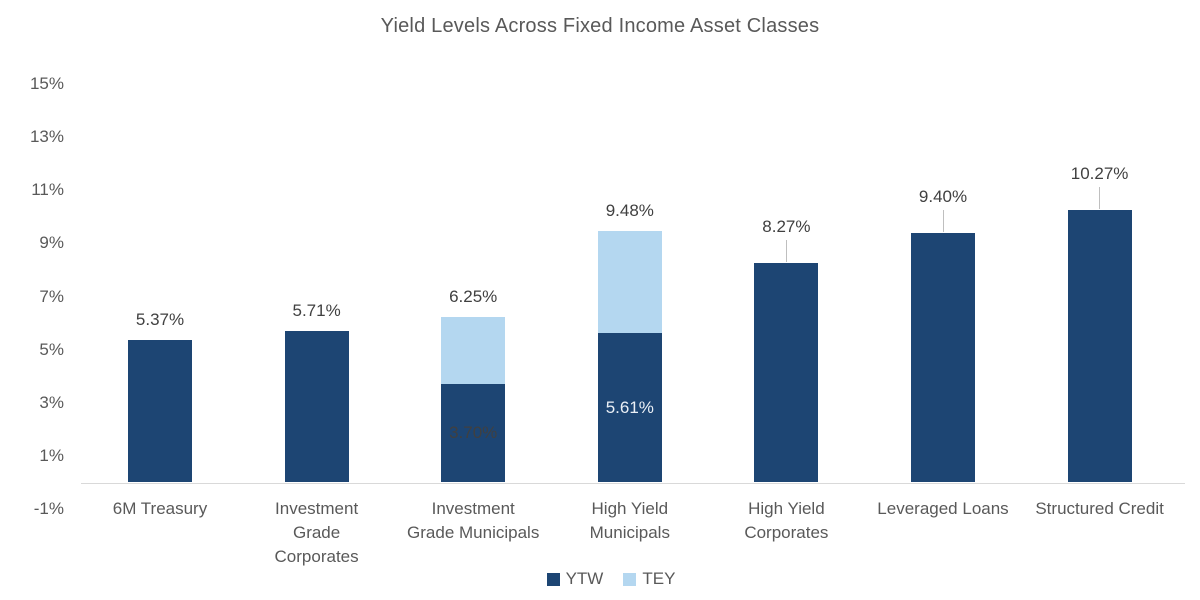  I want to click on bar-inside-label: 5.61%, so click(629, 407).